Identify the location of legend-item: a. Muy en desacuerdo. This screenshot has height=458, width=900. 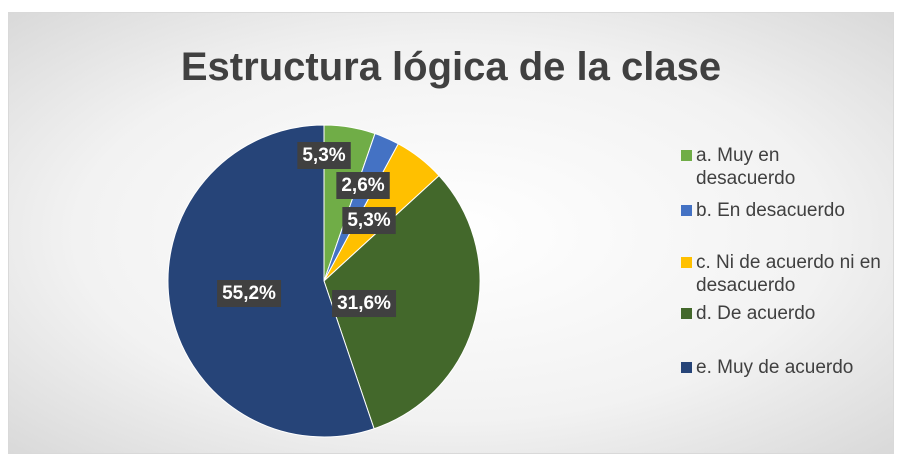
(787, 167).